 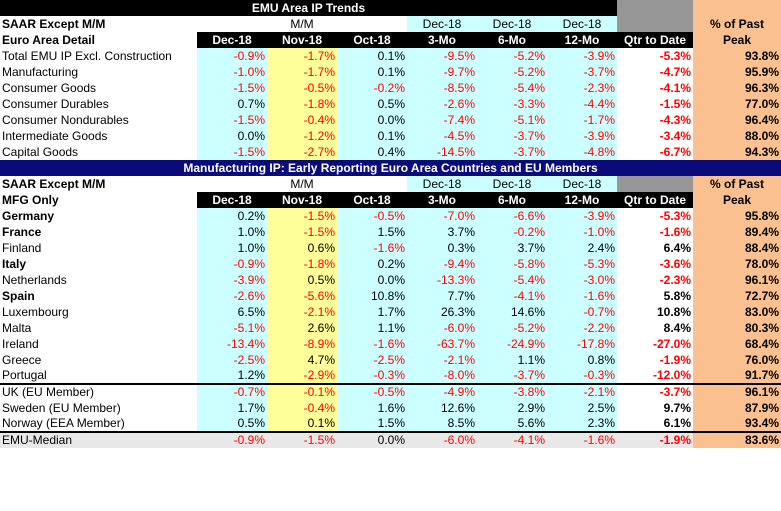 What do you see at coordinates (232, 376) in the screenshot?
I see `value-cell: 1.2%` at bounding box center [232, 376].